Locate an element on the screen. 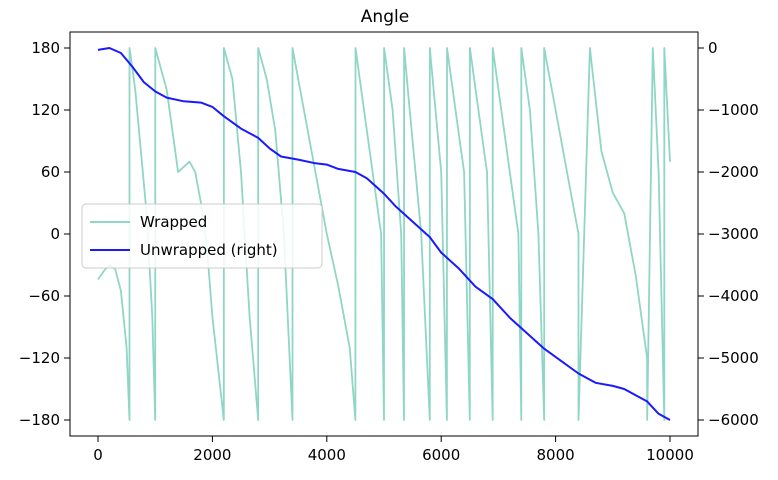  legend-box is located at coordinates (202, 236).